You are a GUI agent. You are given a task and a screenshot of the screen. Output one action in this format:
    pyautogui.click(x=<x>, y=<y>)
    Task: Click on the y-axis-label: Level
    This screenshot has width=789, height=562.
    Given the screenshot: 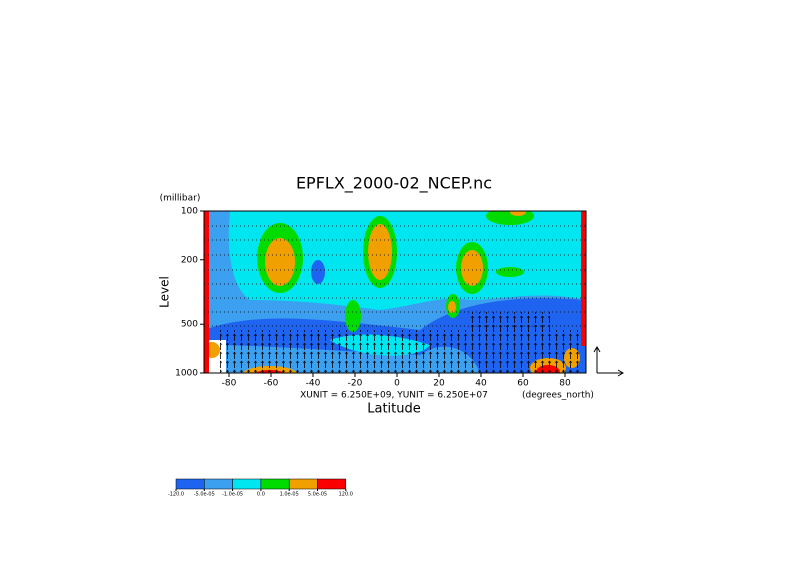 What is the action you would take?
    pyautogui.click(x=165, y=292)
    